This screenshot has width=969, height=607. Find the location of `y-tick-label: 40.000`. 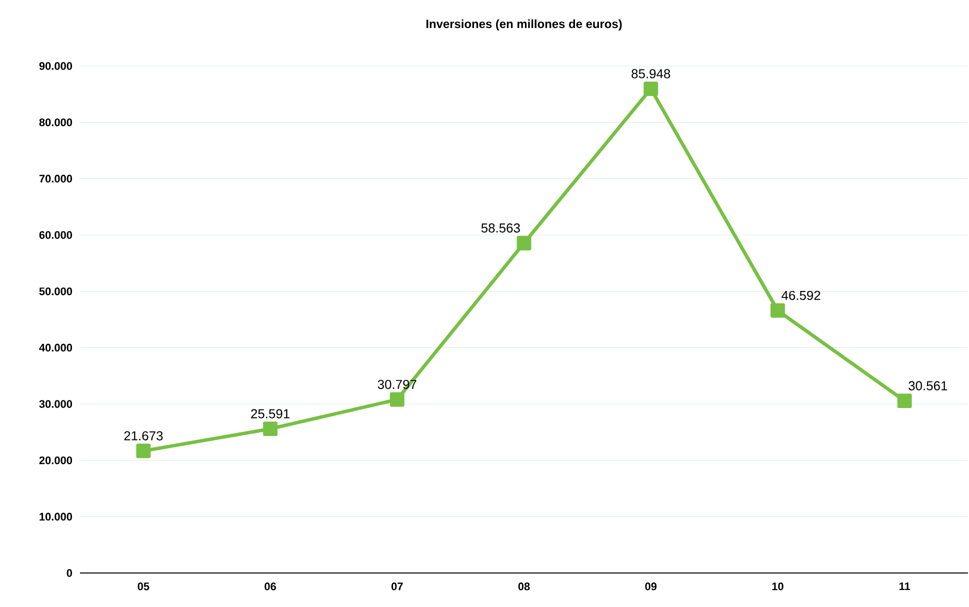

y-tick-label: 40.000 is located at coordinates (55, 348).